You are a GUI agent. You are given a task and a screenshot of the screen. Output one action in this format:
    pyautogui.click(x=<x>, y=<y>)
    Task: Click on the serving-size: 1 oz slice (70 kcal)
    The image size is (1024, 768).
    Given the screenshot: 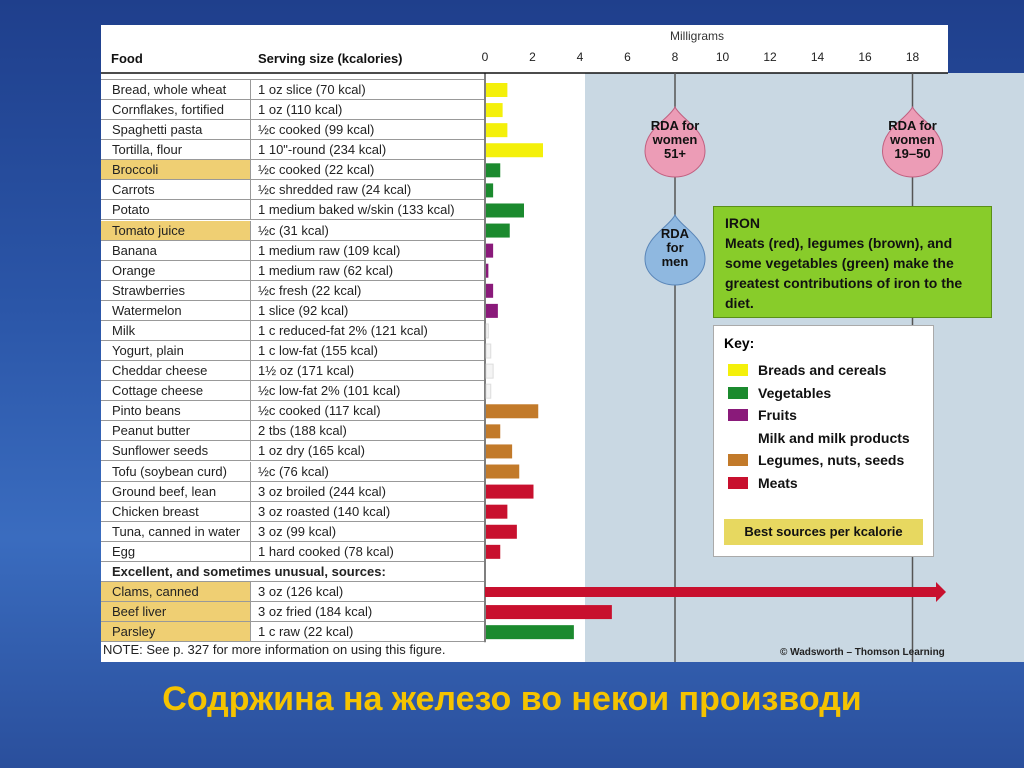 What is the action you would take?
    pyautogui.click(x=312, y=89)
    